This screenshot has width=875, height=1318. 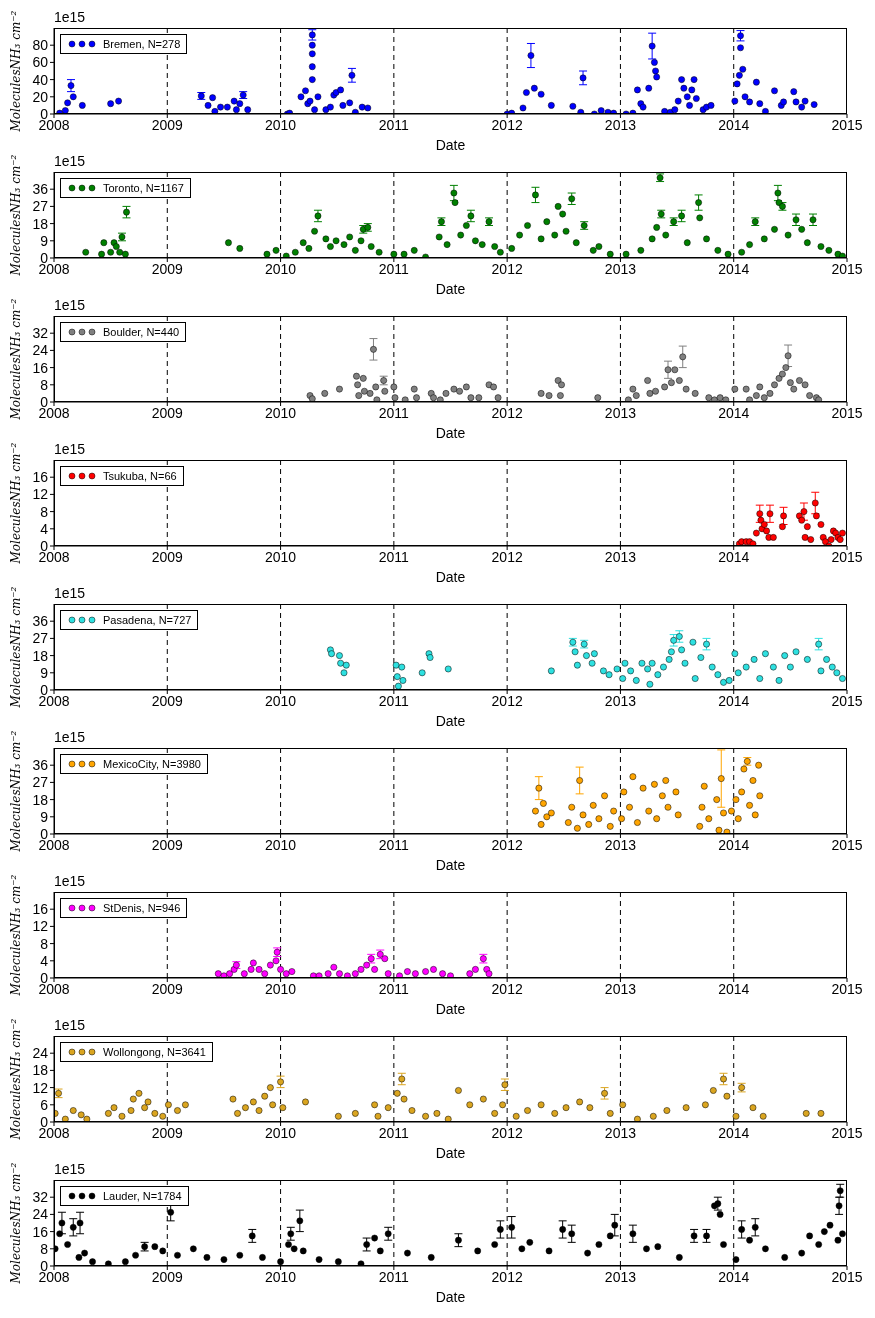 I want to click on y-tick-label: 40, so click(x=40, y=79).